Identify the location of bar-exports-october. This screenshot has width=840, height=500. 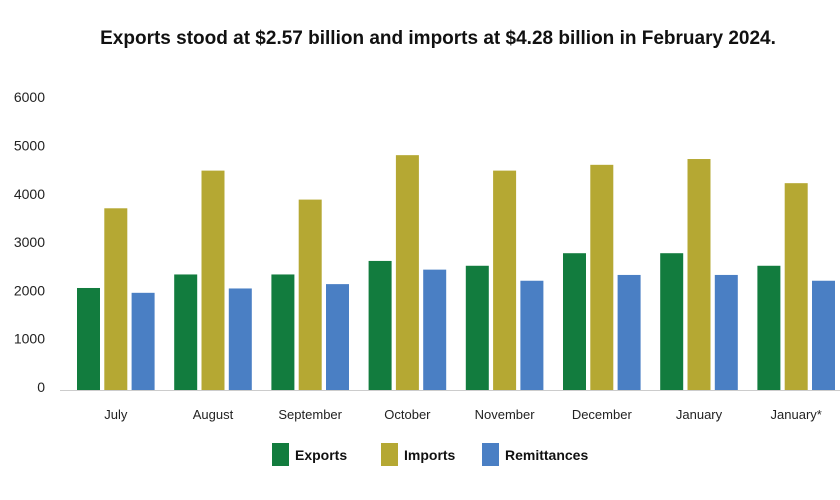
(380, 325).